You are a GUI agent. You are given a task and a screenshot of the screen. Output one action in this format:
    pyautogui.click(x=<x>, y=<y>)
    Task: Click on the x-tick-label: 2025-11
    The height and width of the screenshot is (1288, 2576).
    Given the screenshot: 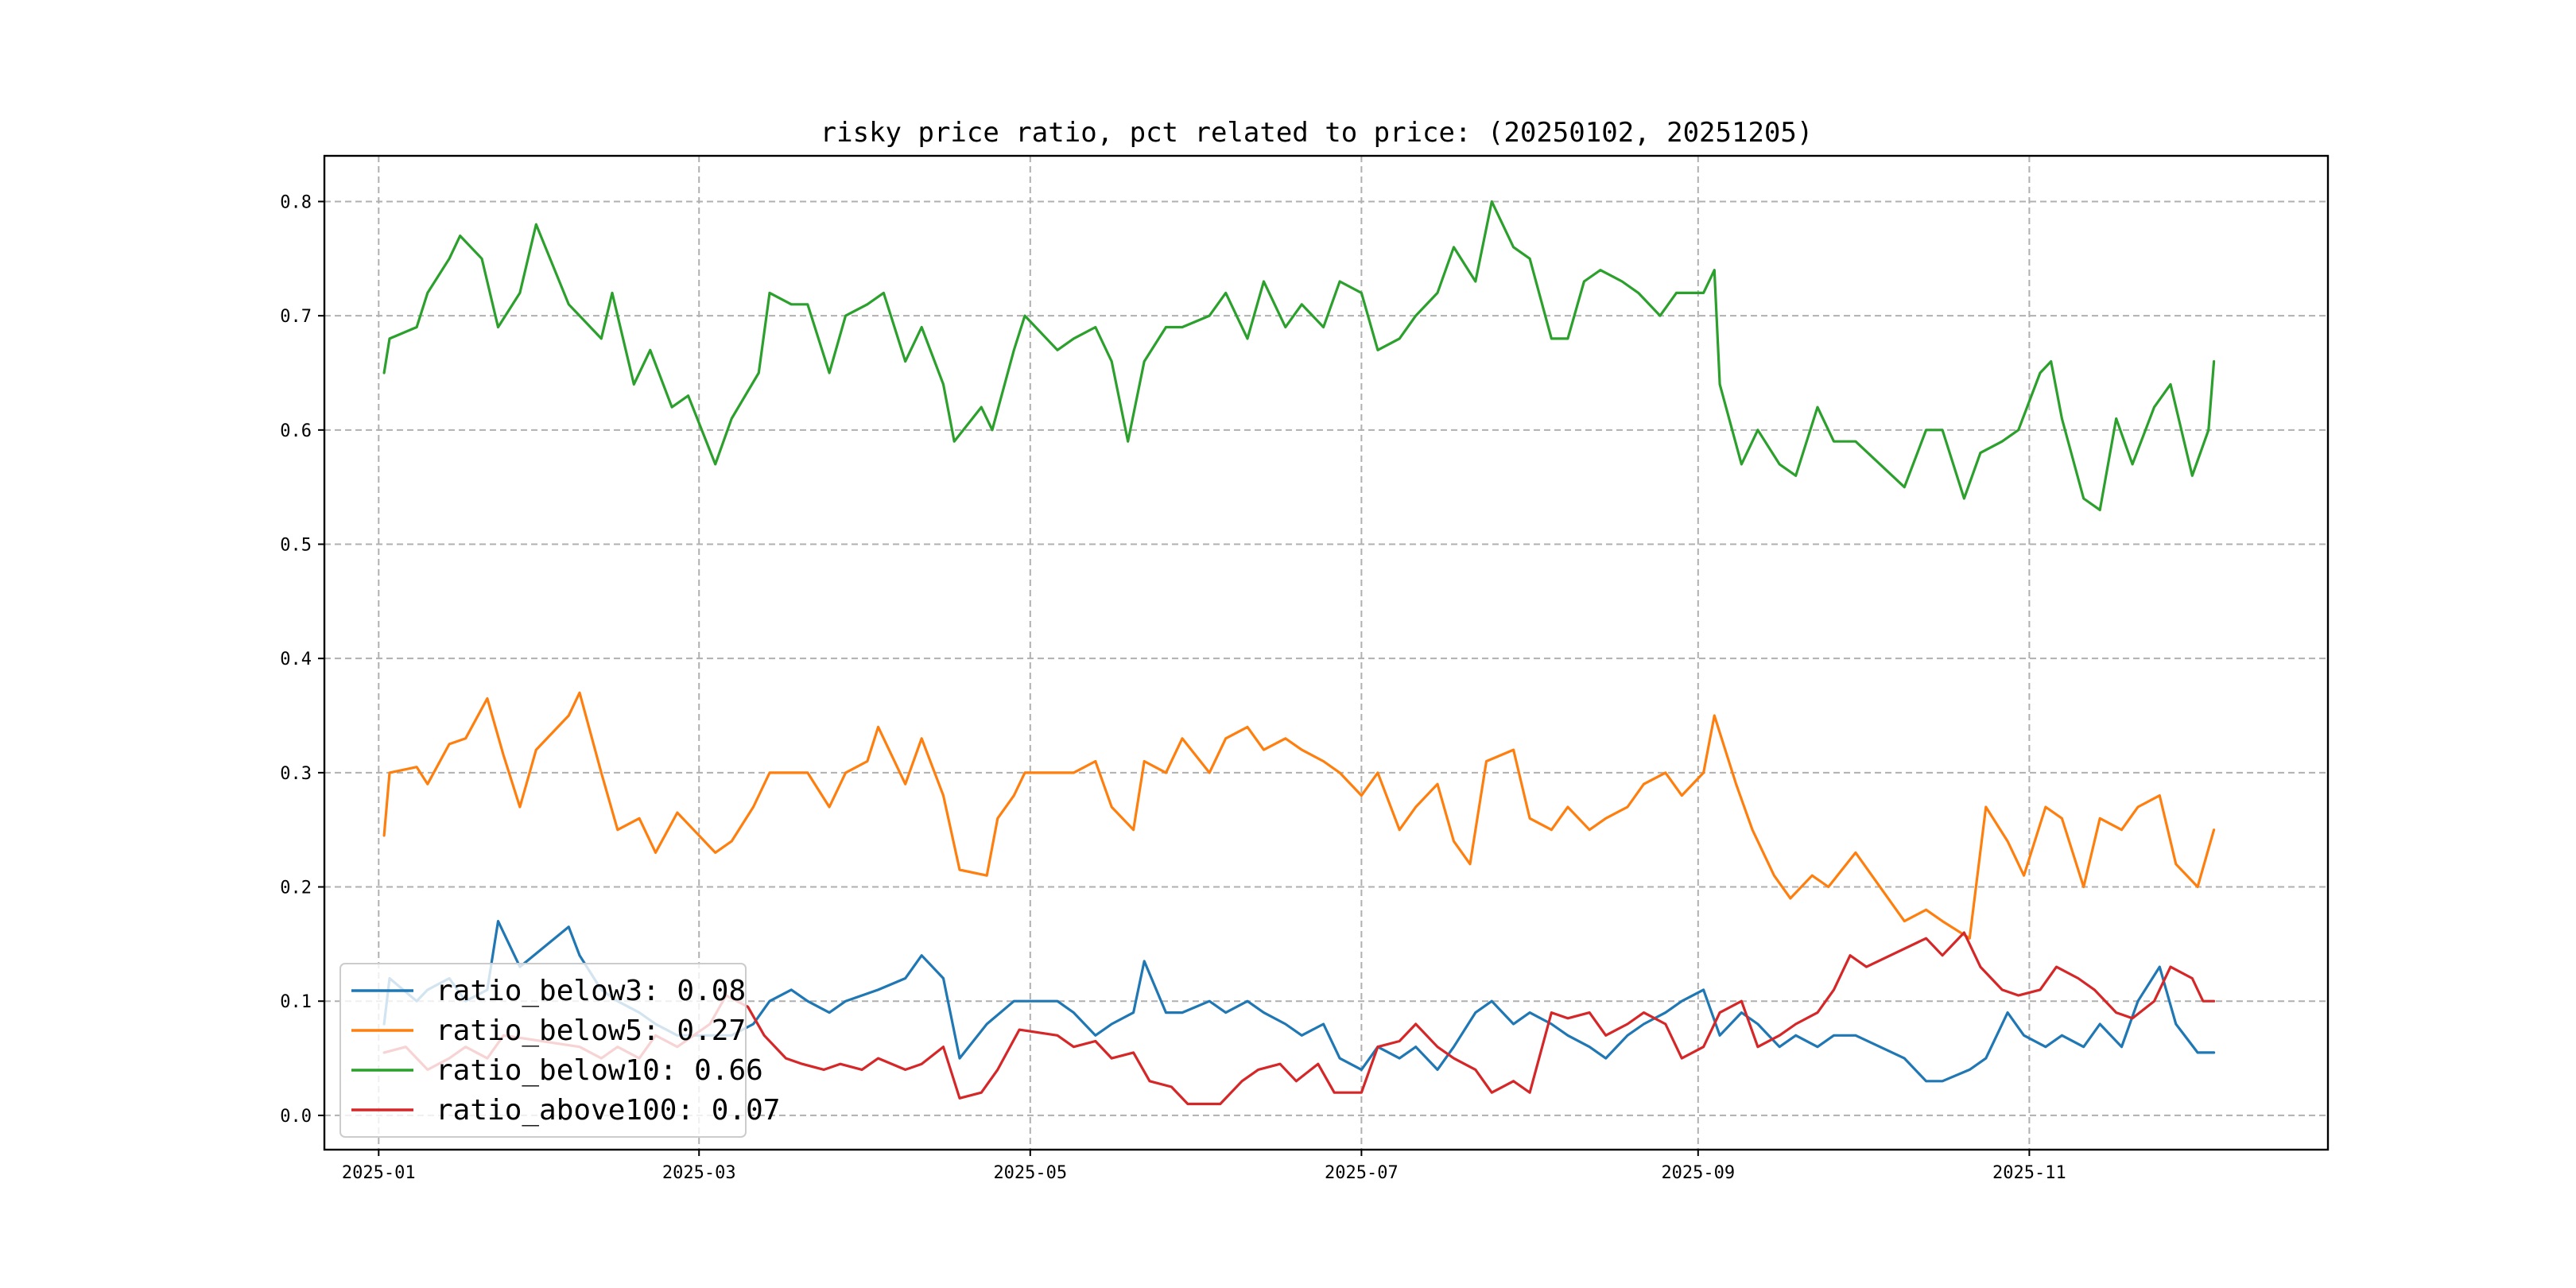 What is the action you would take?
    pyautogui.click(x=2029, y=1173)
    